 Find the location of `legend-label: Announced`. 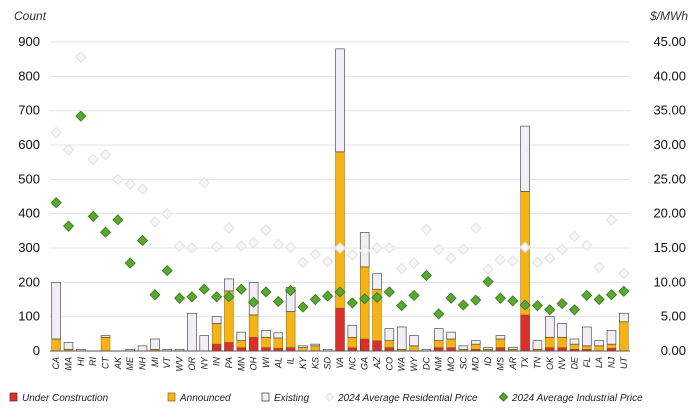

legend-label: Announced is located at coordinates (205, 398).